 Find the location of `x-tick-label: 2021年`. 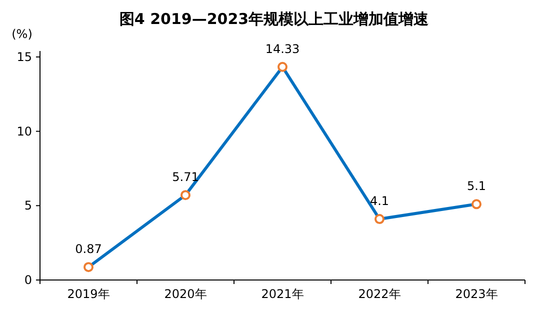

x-tick-label: 2021年 is located at coordinates (282, 294).